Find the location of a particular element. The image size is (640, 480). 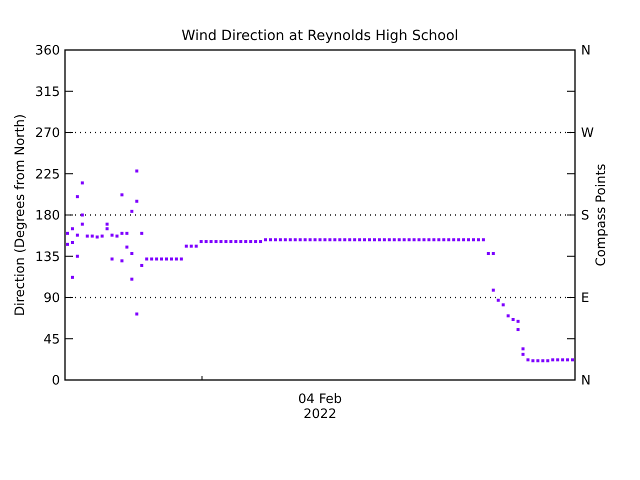

y-tick-label: 270 is located at coordinates (47, 134).